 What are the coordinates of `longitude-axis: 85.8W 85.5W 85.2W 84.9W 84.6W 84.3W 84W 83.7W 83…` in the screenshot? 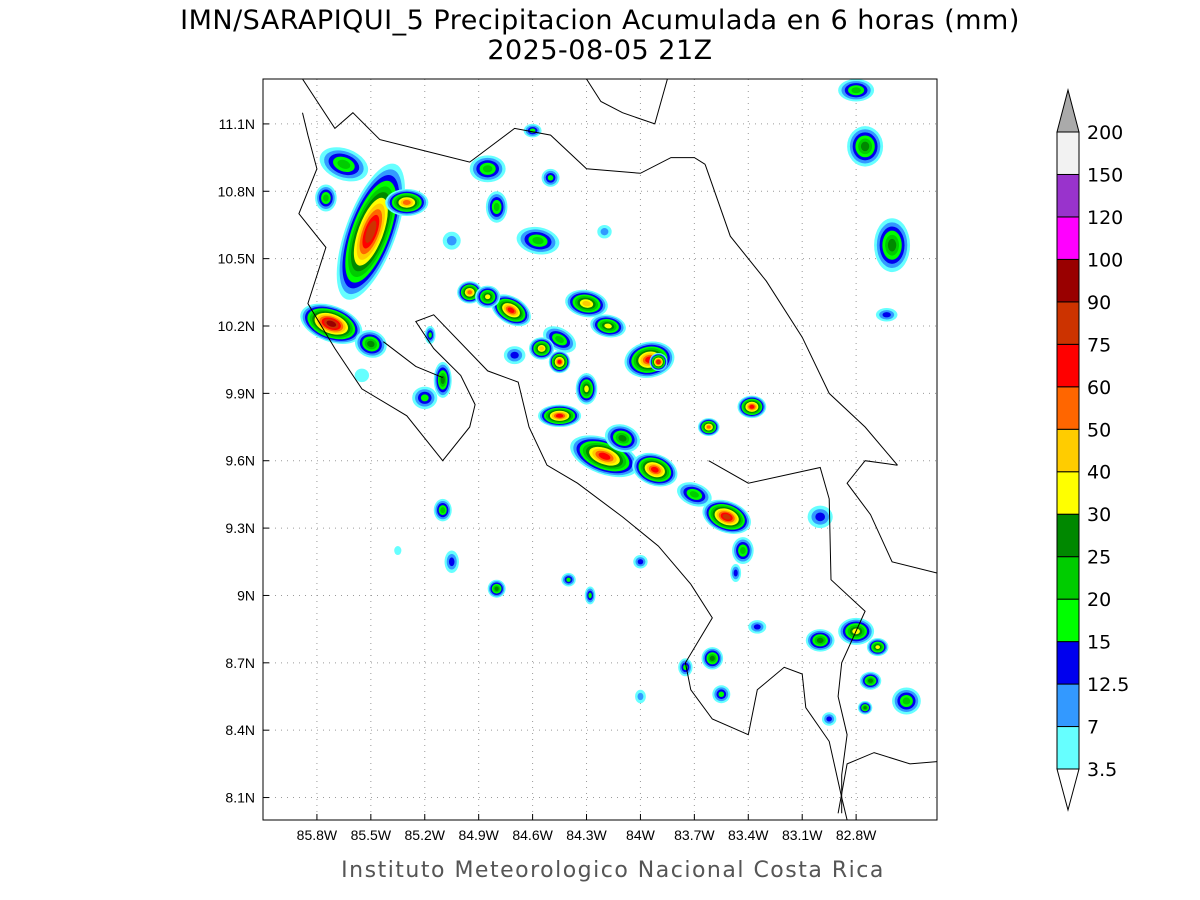 It's located at (587, 828).